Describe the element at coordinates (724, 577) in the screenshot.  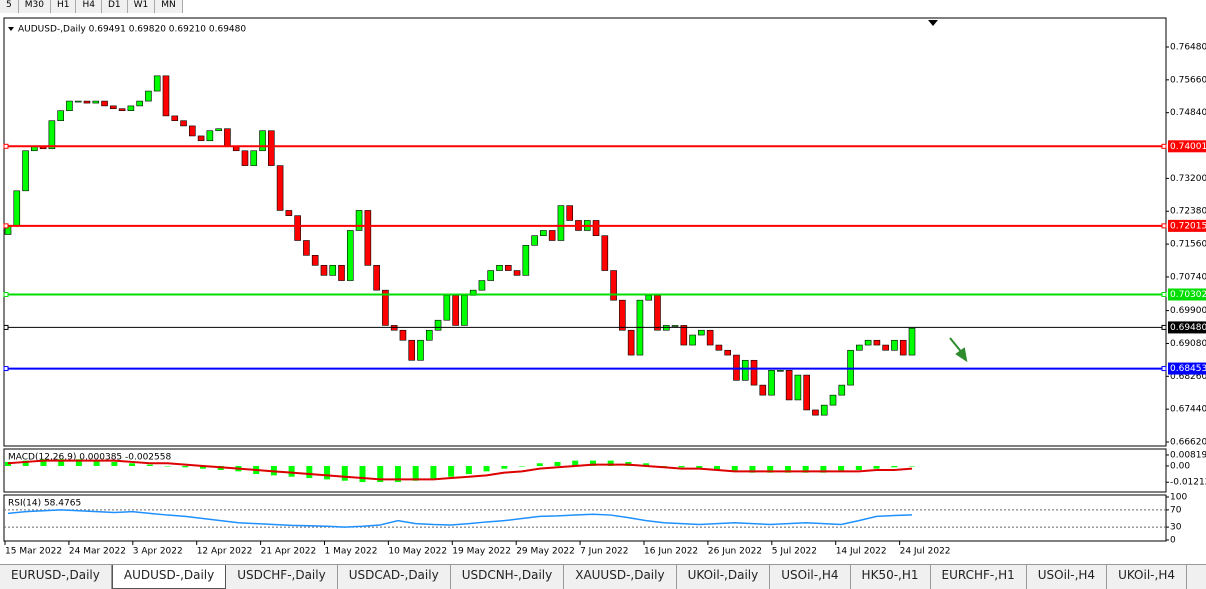
I see `chart-tab: UKOil-,Daily` at that location.